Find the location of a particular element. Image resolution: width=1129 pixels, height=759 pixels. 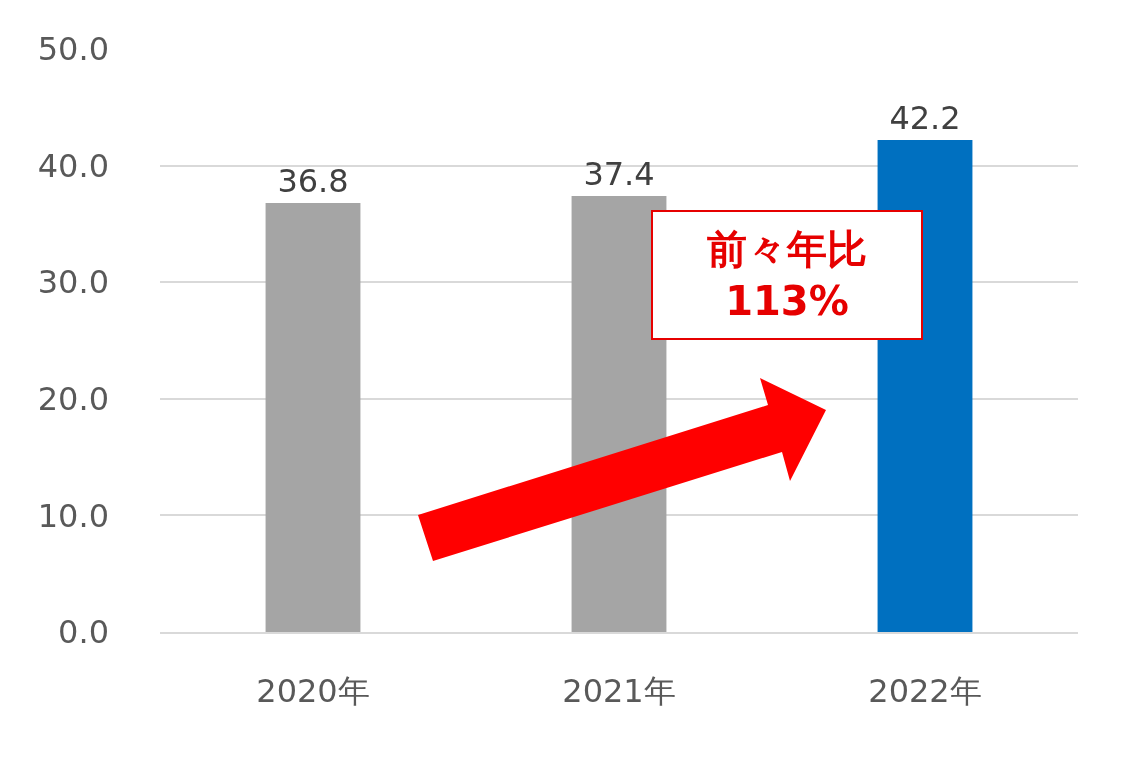

x-tick-label: 2020年 is located at coordinates (313, 691).